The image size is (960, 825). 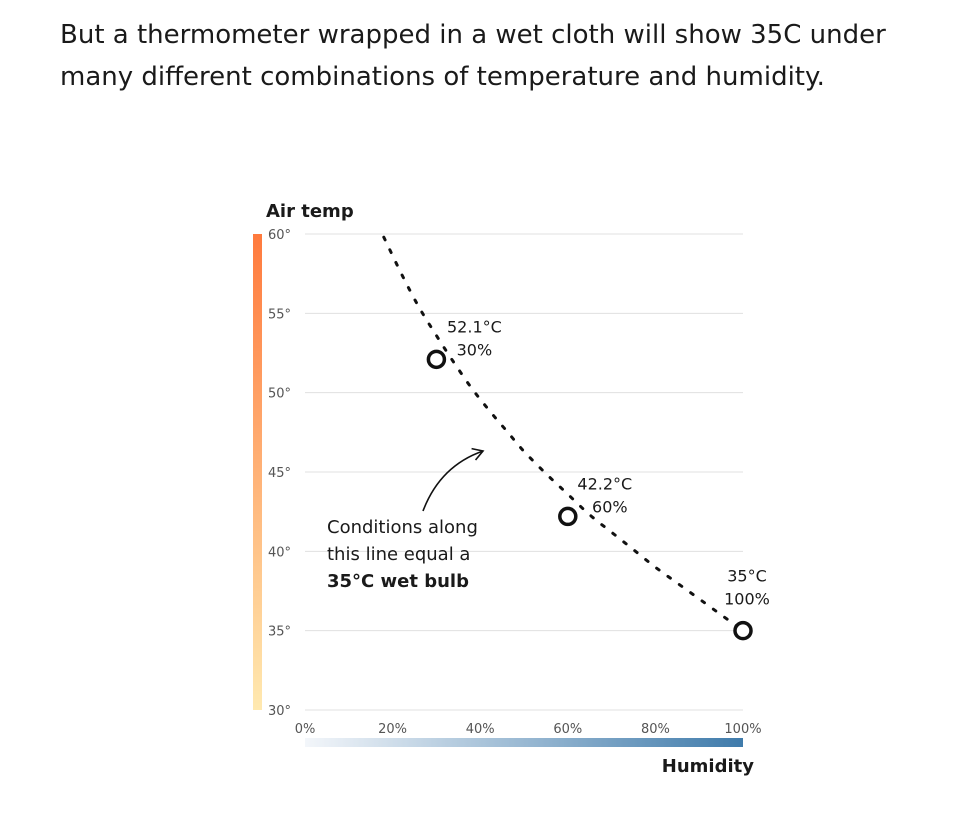 I want to click on y-tick-label: 50°, so click(x=279, y=394).